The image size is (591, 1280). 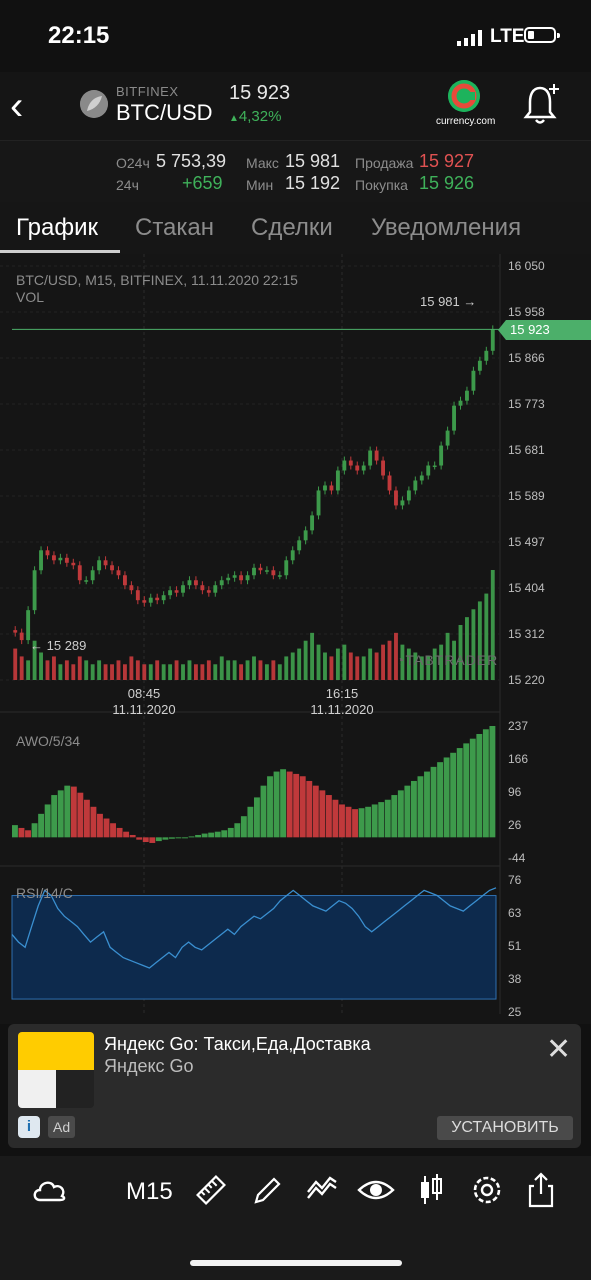 I want to click on status-bar: 22:15 LTE, so click(x=295, y=36).